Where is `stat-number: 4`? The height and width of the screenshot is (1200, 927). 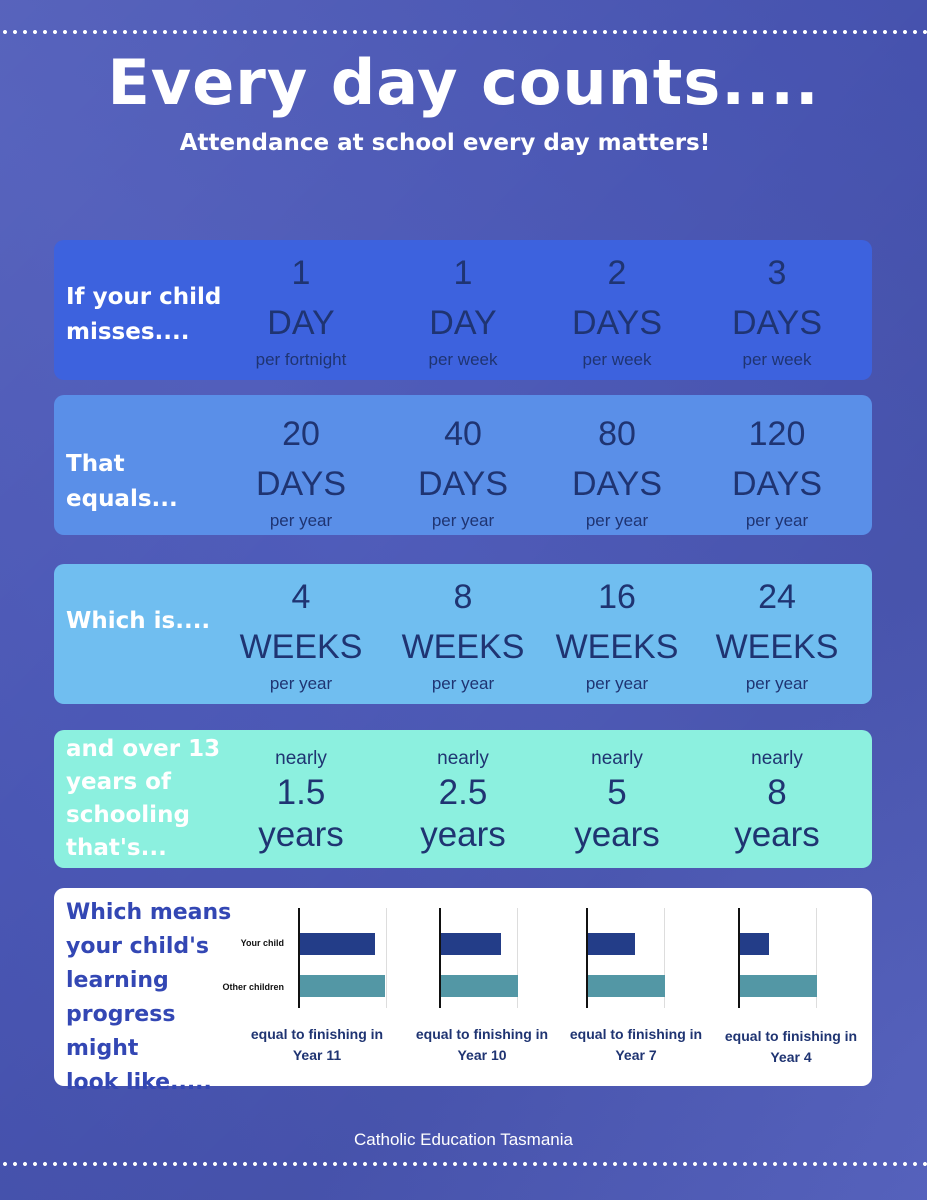
stat-number: 4 is located at coordinates (301, 597).